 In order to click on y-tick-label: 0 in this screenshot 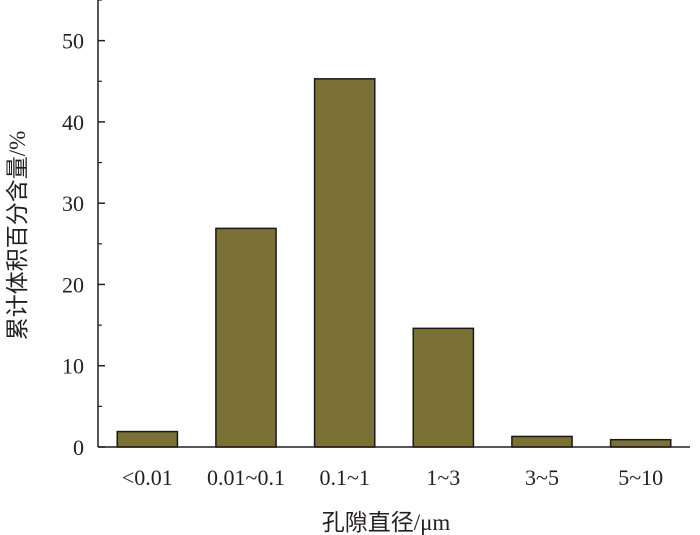, I will do `click(78, 447)`.